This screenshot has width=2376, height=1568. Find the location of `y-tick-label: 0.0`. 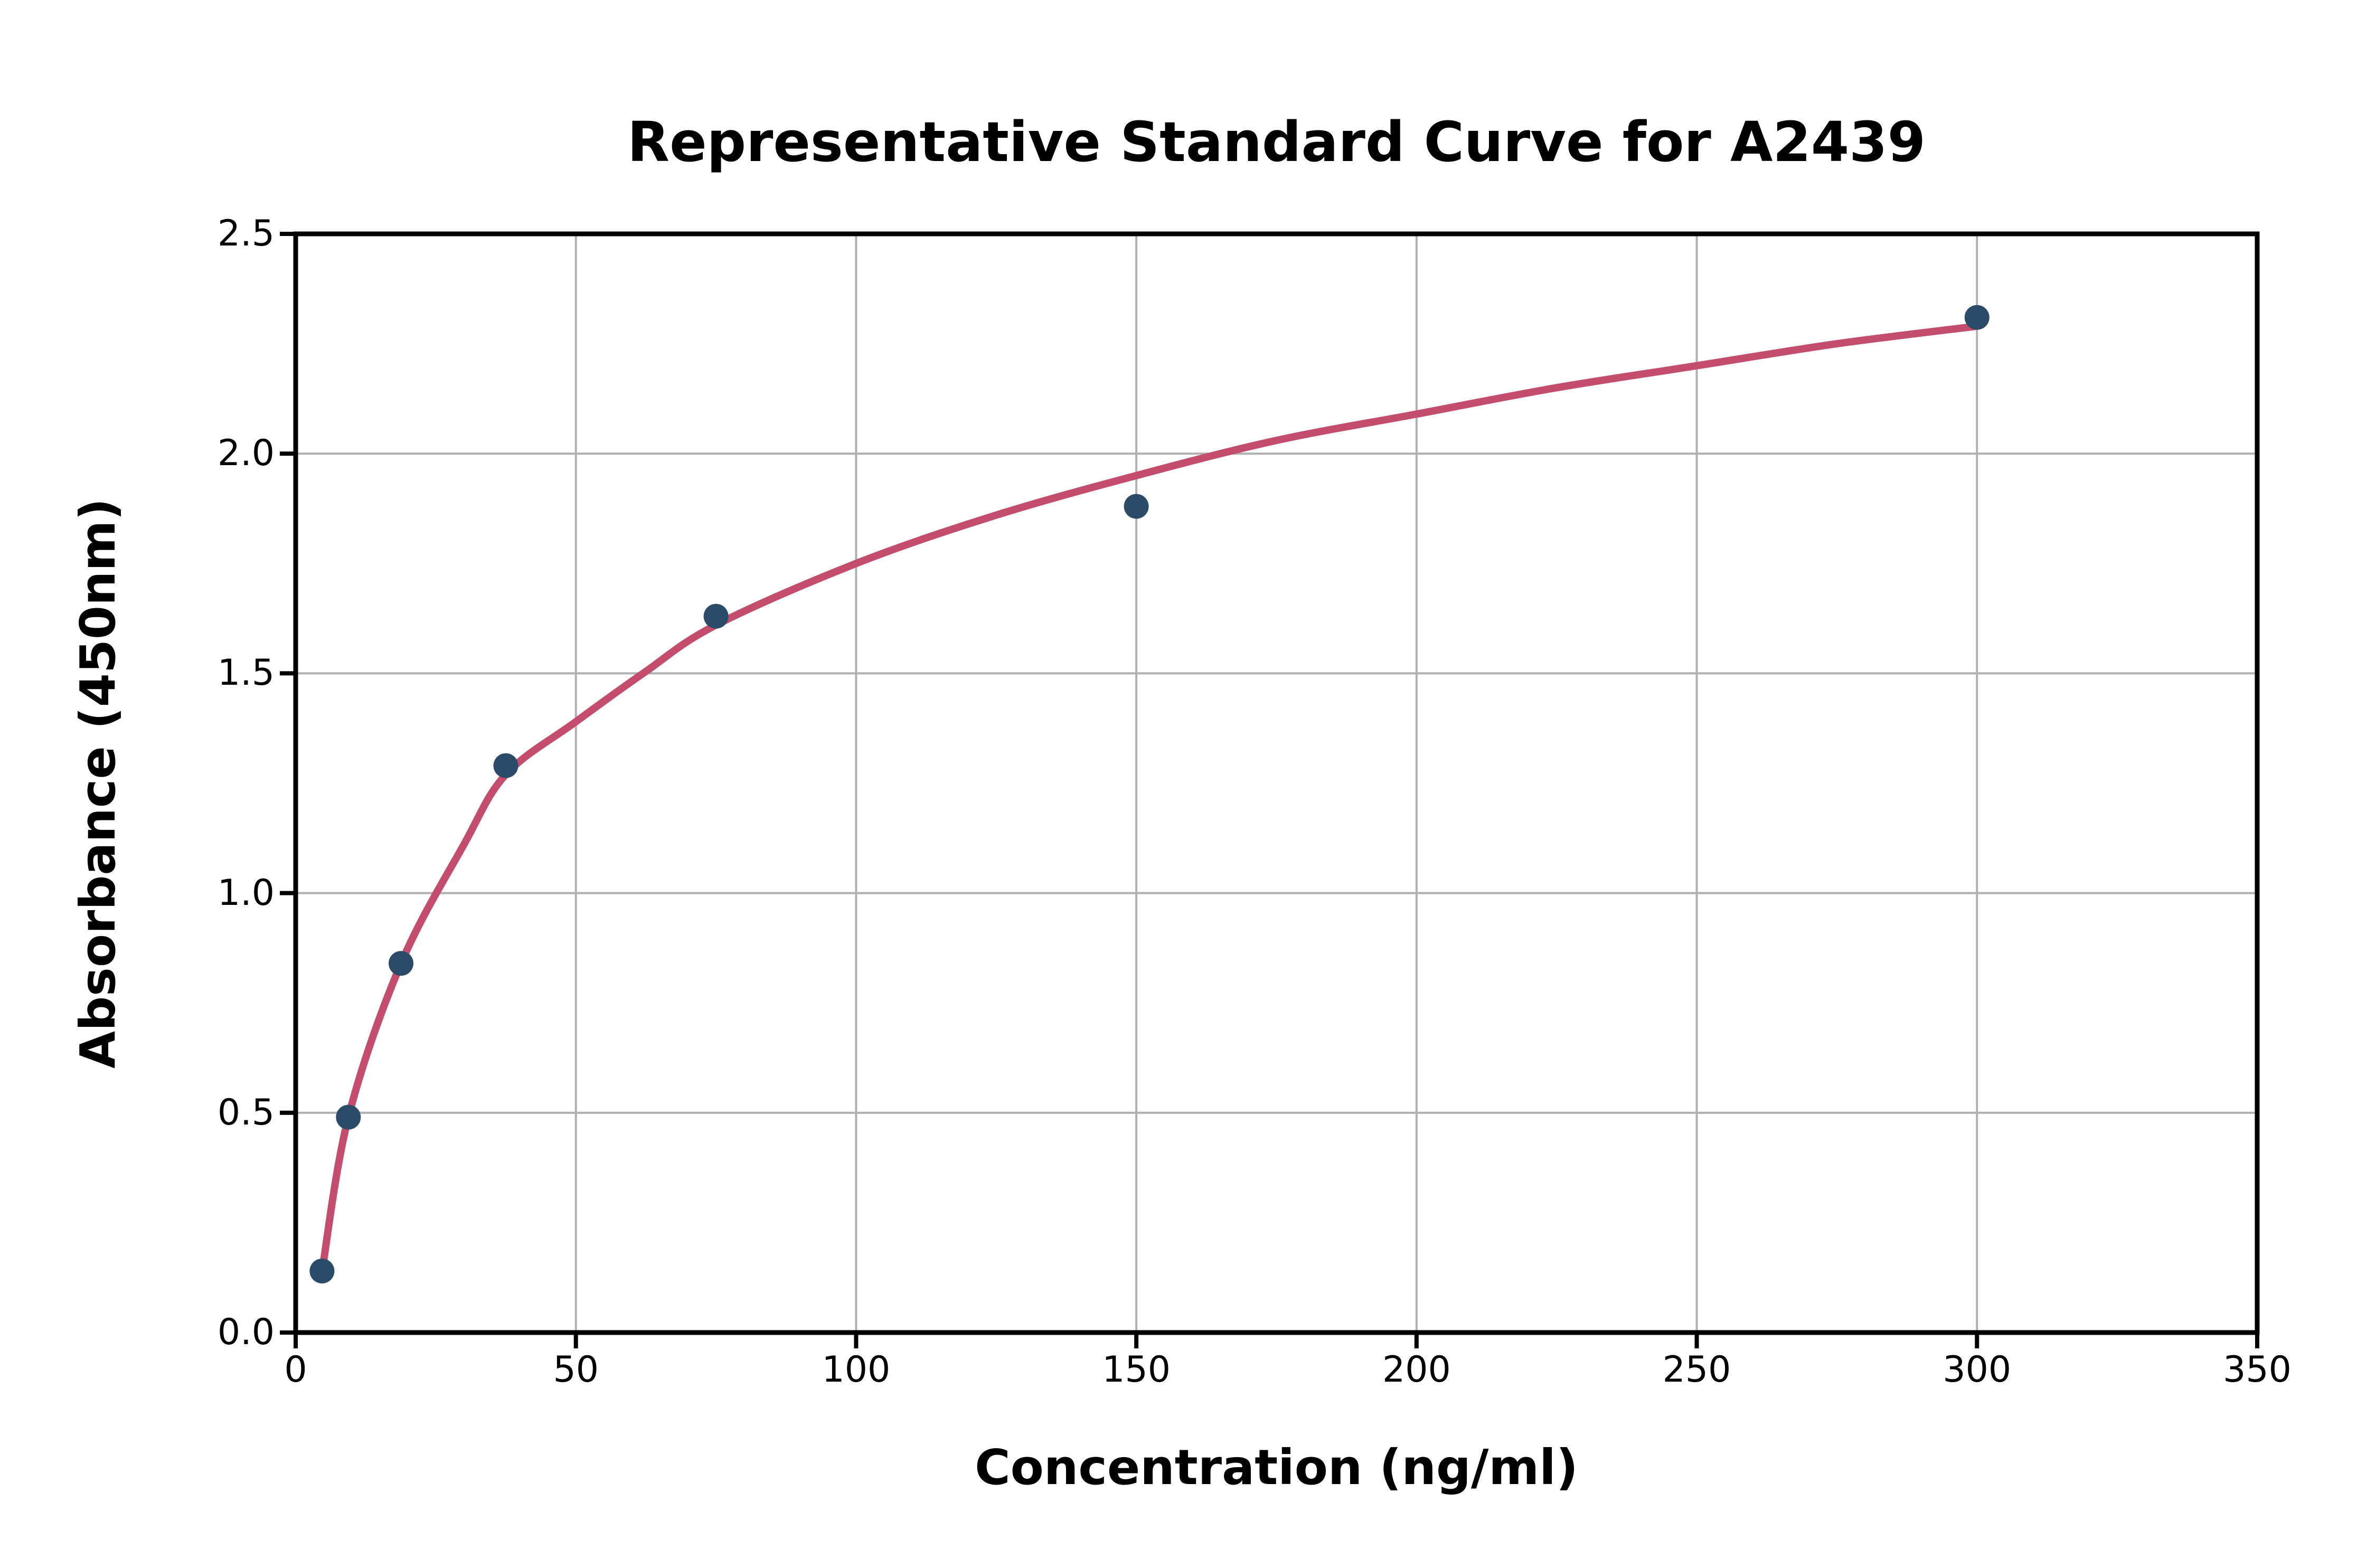

y-tick-label: 0.0 is located at coordinates (246, 1332).